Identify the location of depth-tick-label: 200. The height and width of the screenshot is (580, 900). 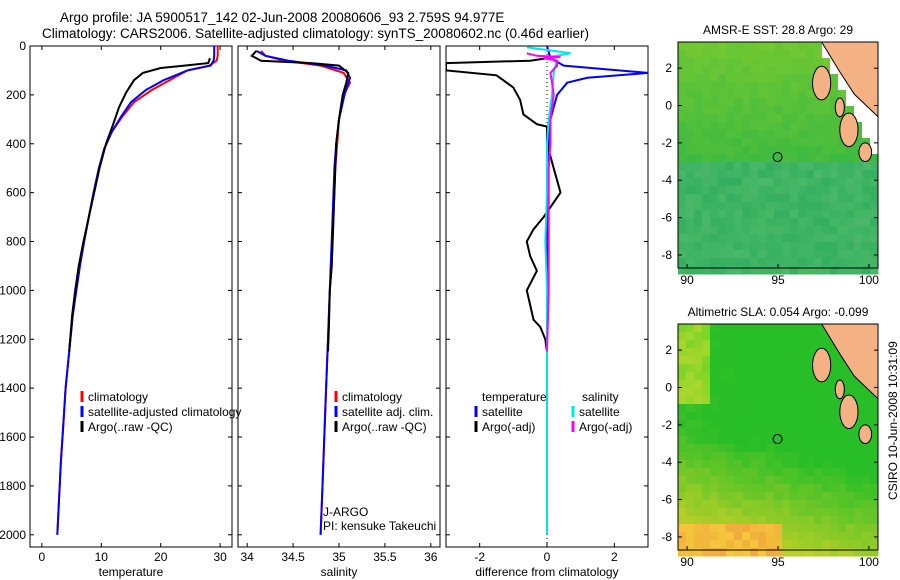
(16, 95).